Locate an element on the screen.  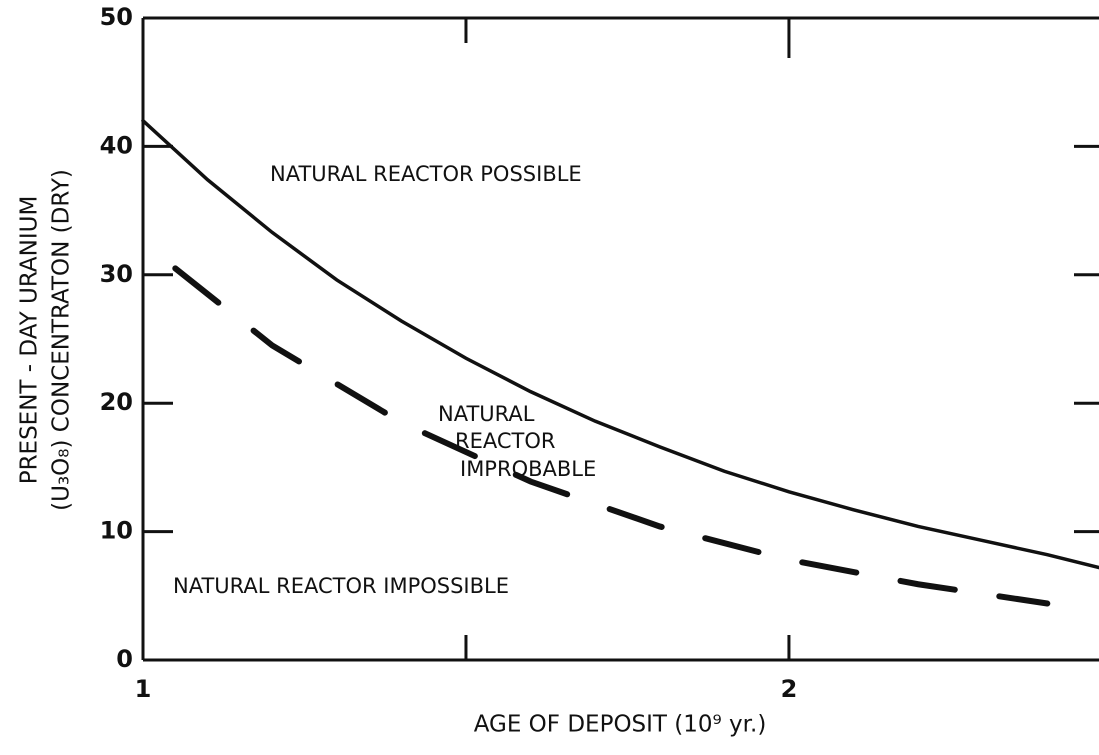
x-tick-label: 1 is located at coordinates (143, 689).